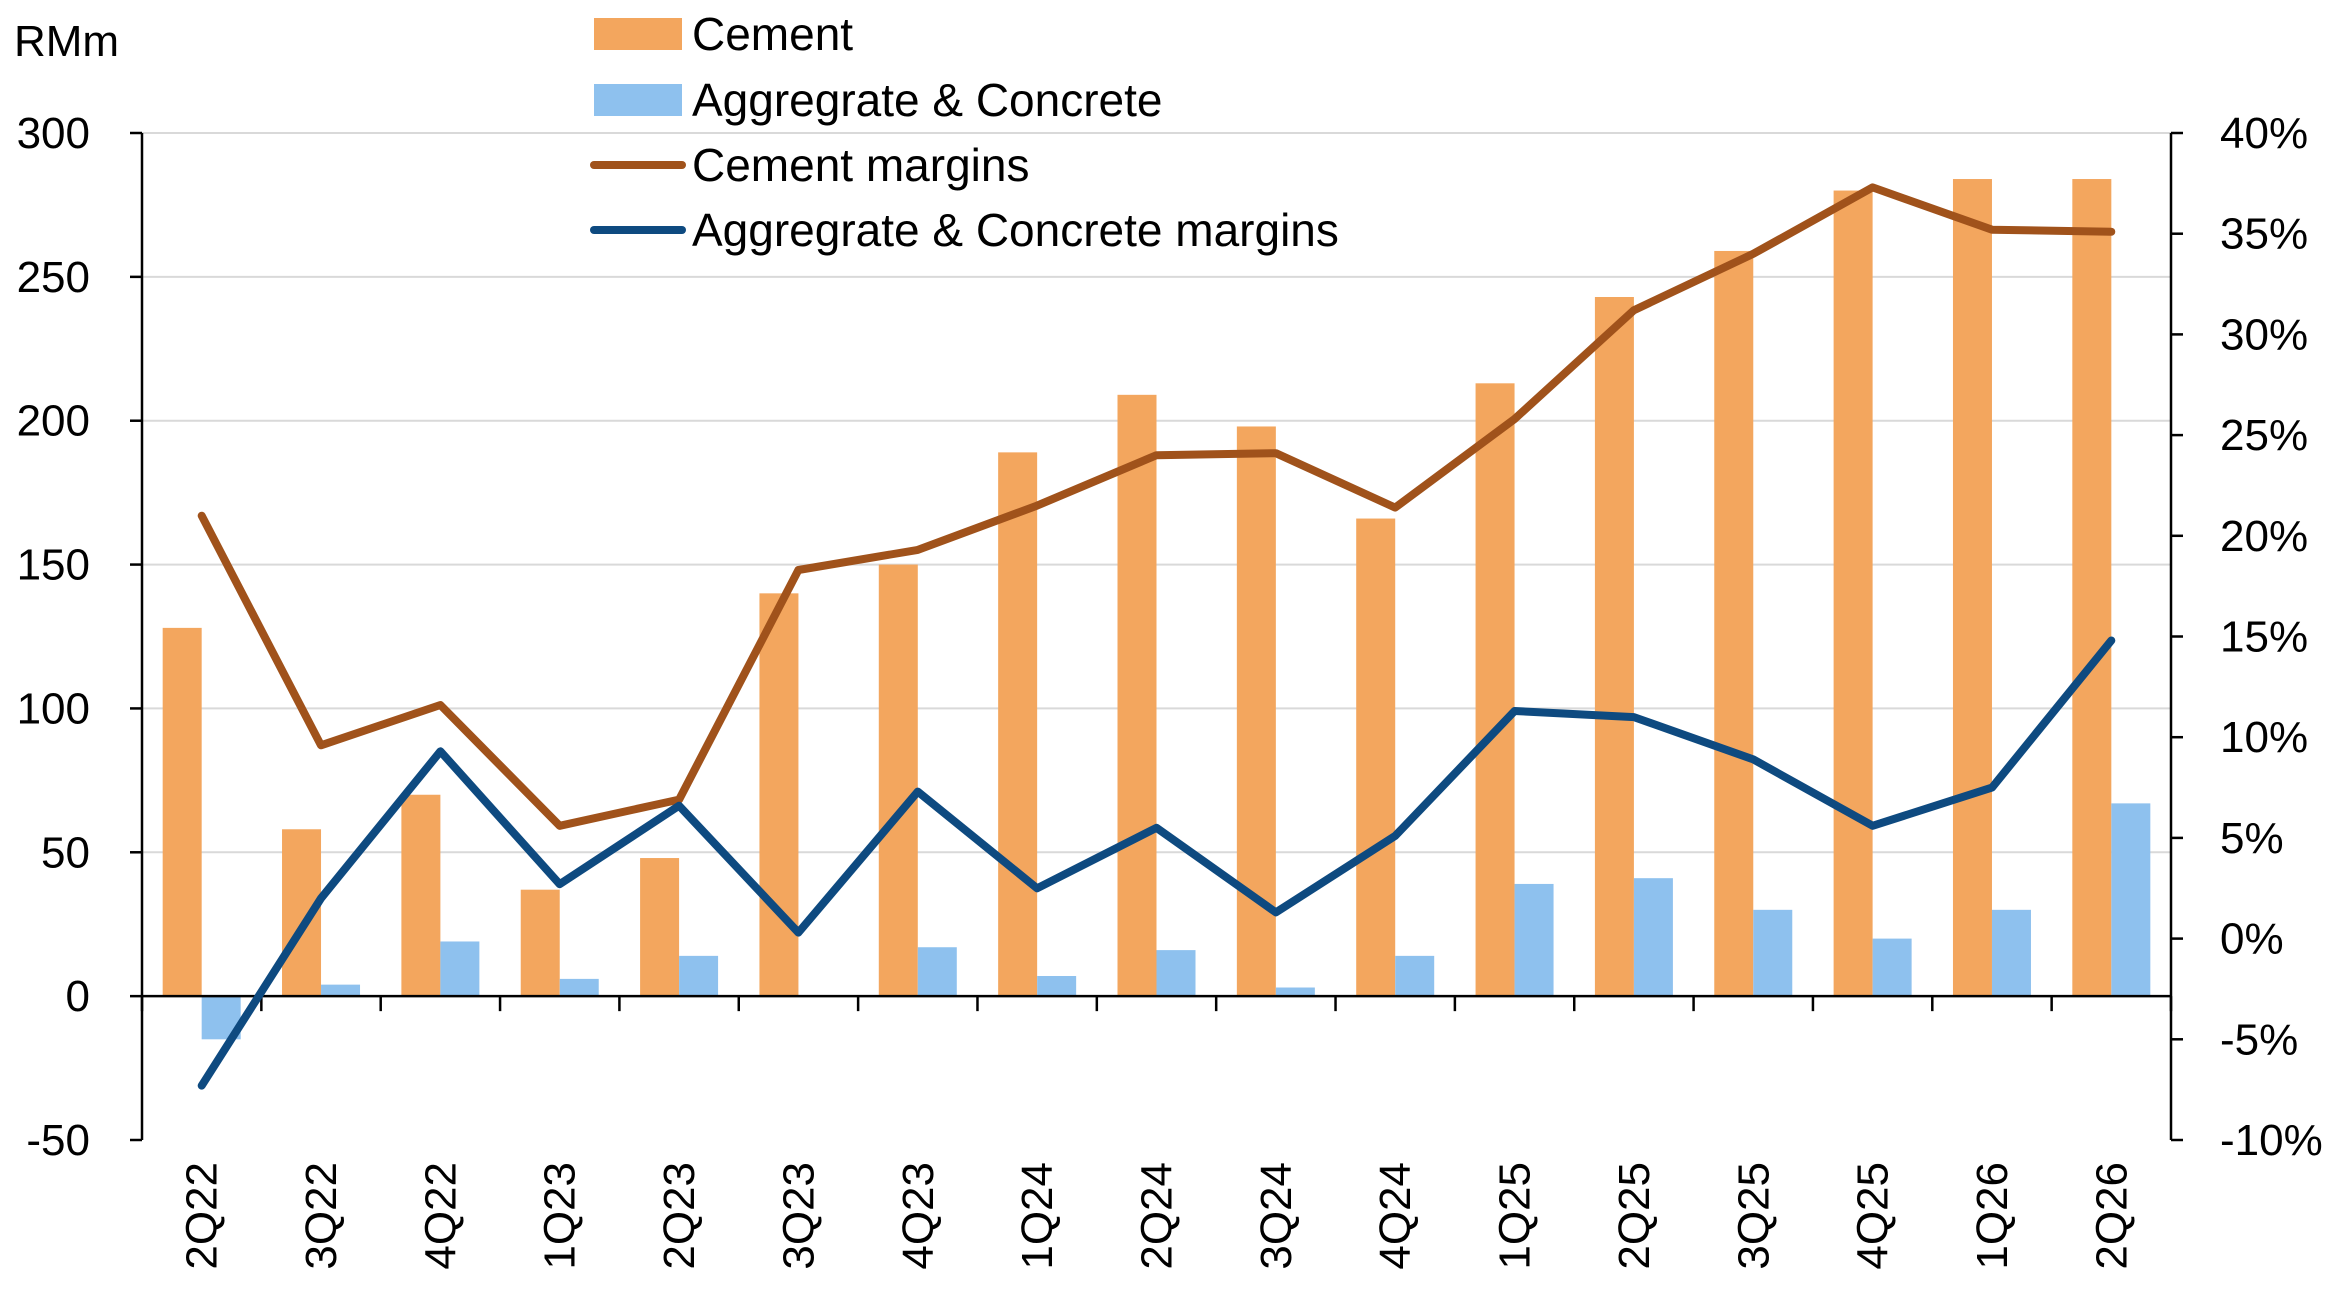 This screenshot has height=1300, width=2339. What do you see at coordinates (798, 1216) in the screenshot?
I see `category-label: 3Q23` at bounding box center [798, 1216].